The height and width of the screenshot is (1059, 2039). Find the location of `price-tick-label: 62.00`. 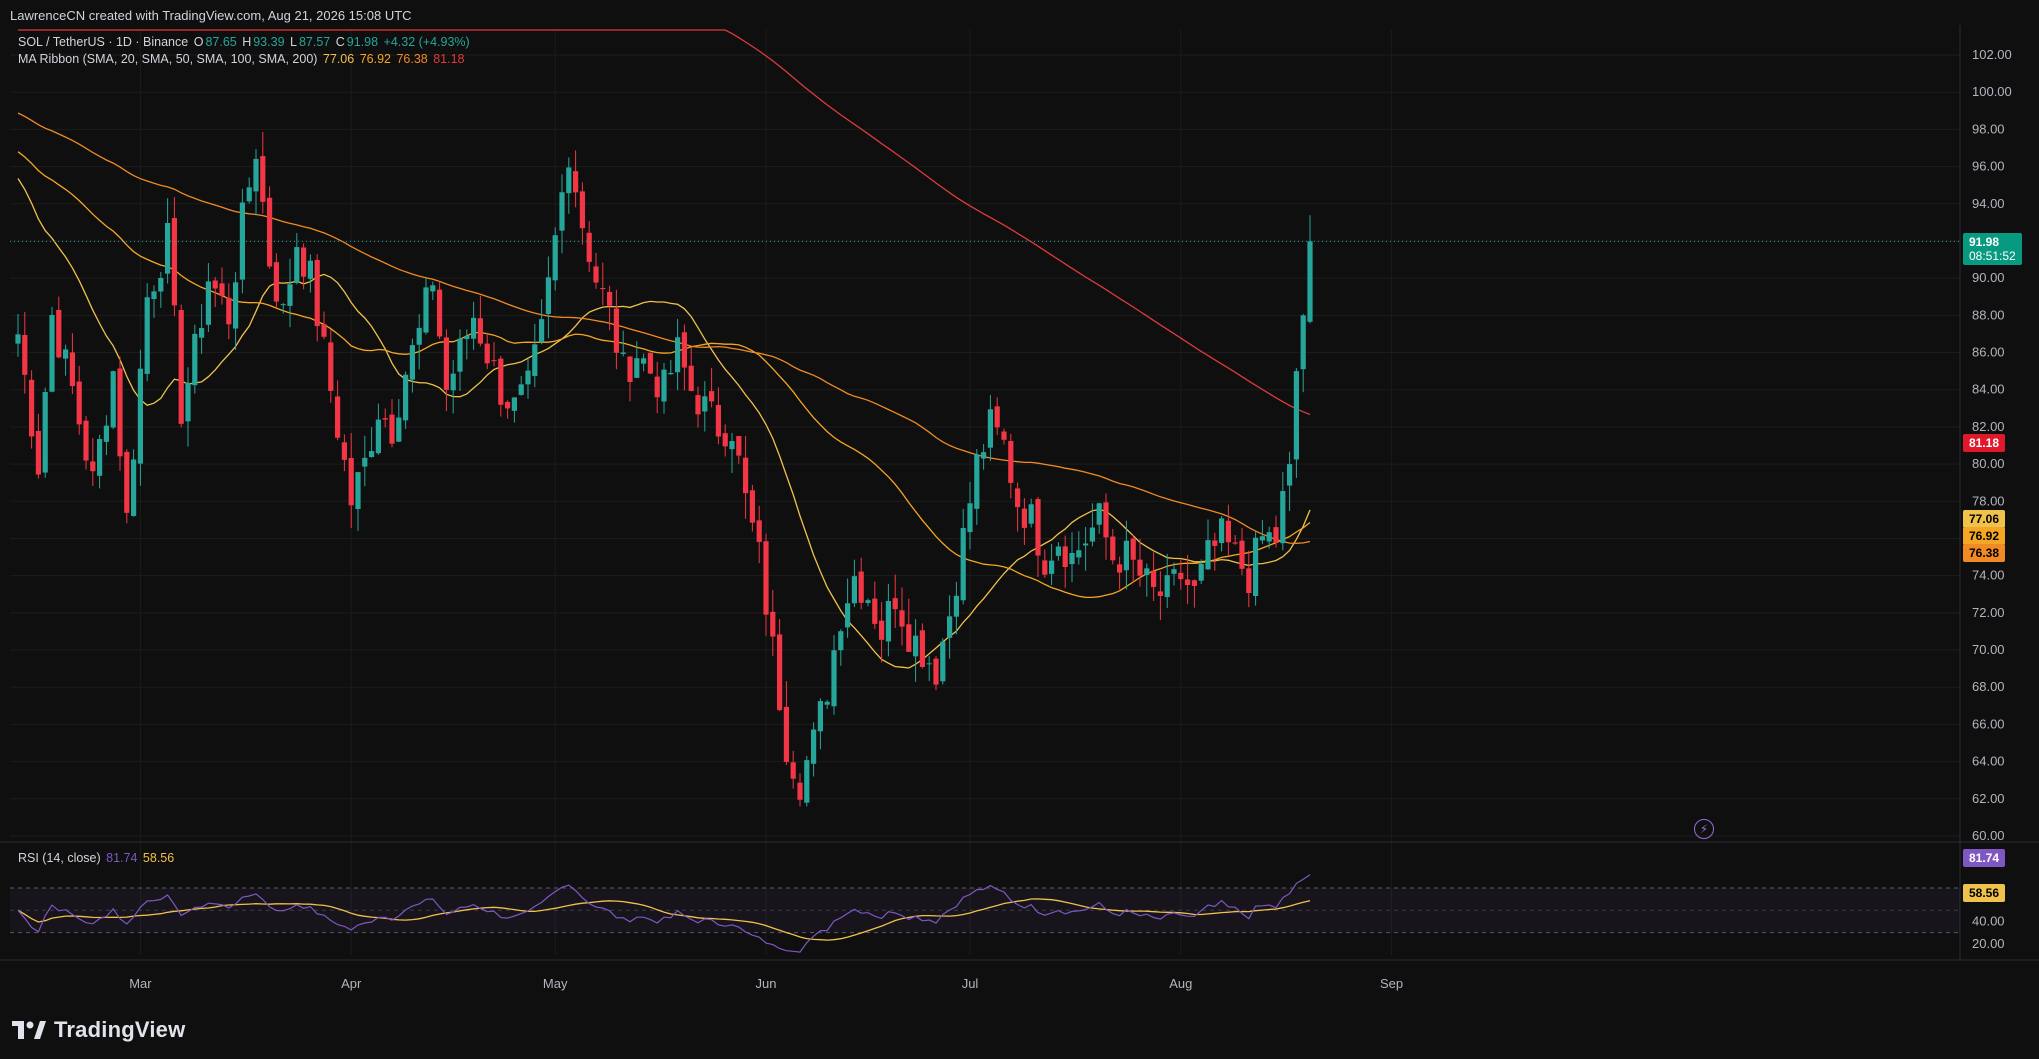

price-tick-label: 62.00 is located at coordinates (1988, 798).